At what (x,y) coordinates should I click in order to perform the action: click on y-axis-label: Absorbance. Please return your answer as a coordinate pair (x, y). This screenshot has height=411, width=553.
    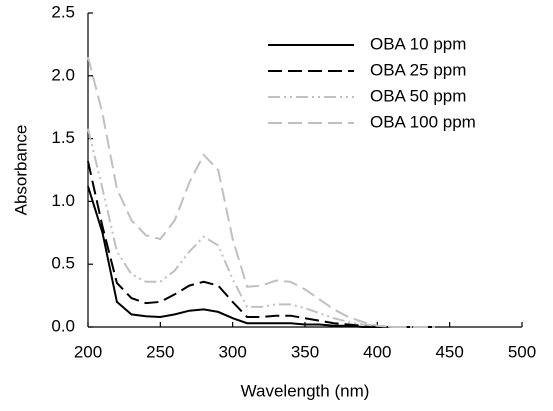
    Looking at the image, I should click on (20, 170).